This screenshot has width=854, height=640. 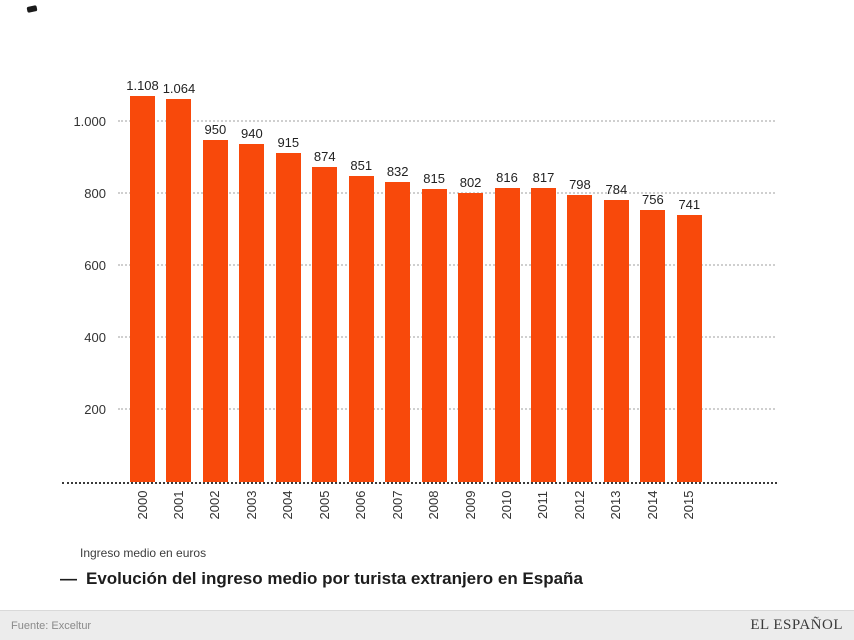 What do you see at coordinates (288, 142) in the screenshot?
I see `bar-value-label: 915` at bounding box center [288, 142].